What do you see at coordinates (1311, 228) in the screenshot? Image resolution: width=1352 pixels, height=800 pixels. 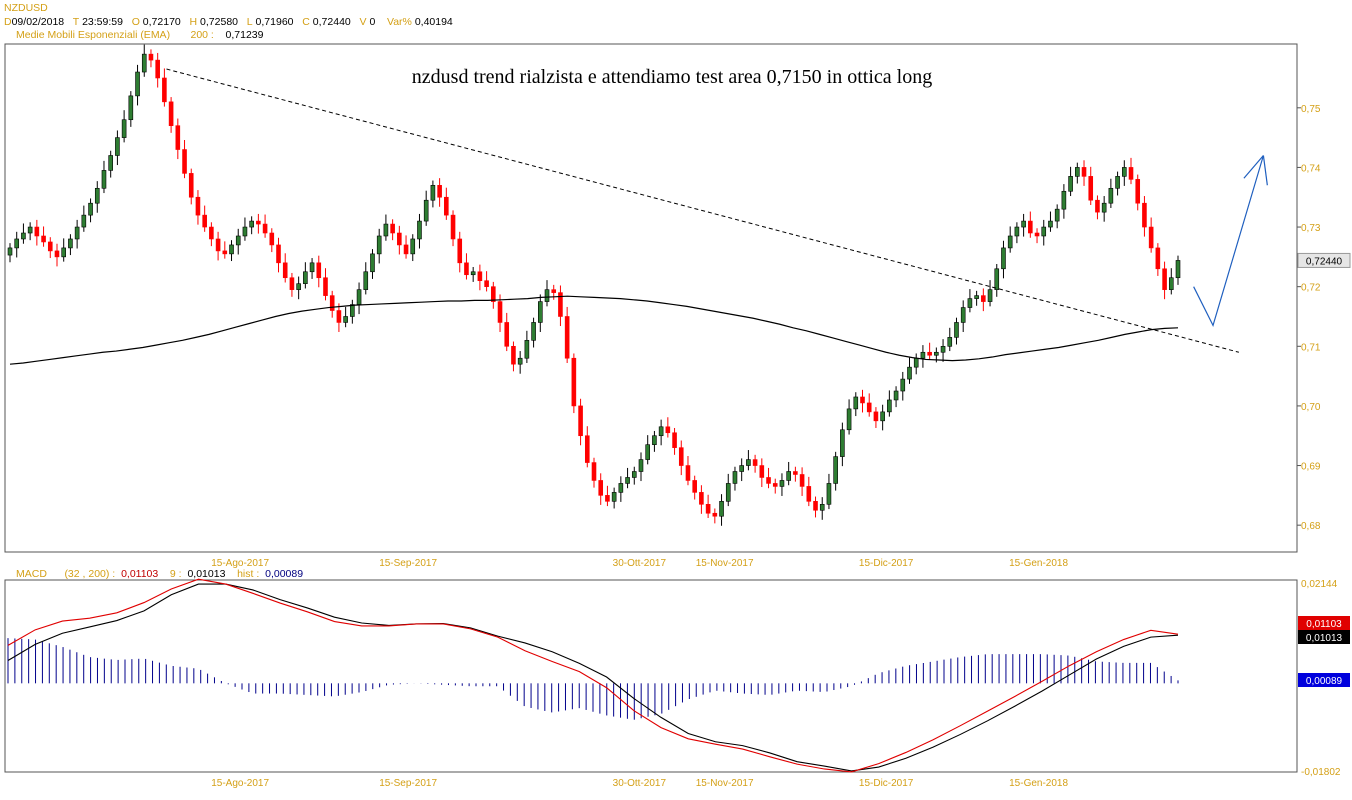 I see `y-tick-label: 0,73` at bounding box center [1311, 228].